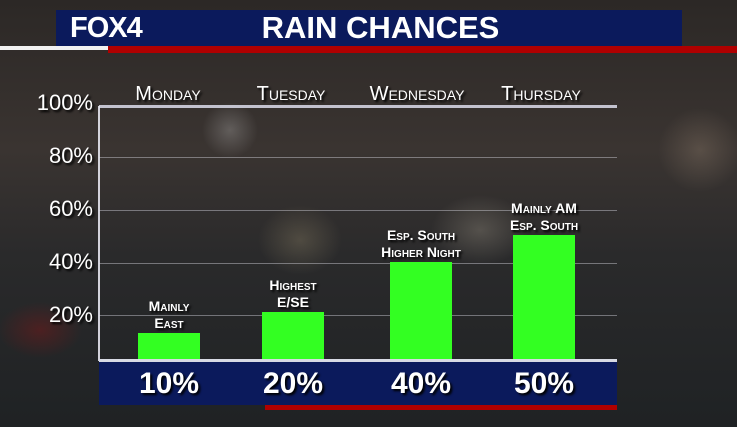 This screenshot has width=737, height=427. I want to click on y-tick-20: 20%, so click(70, 314).